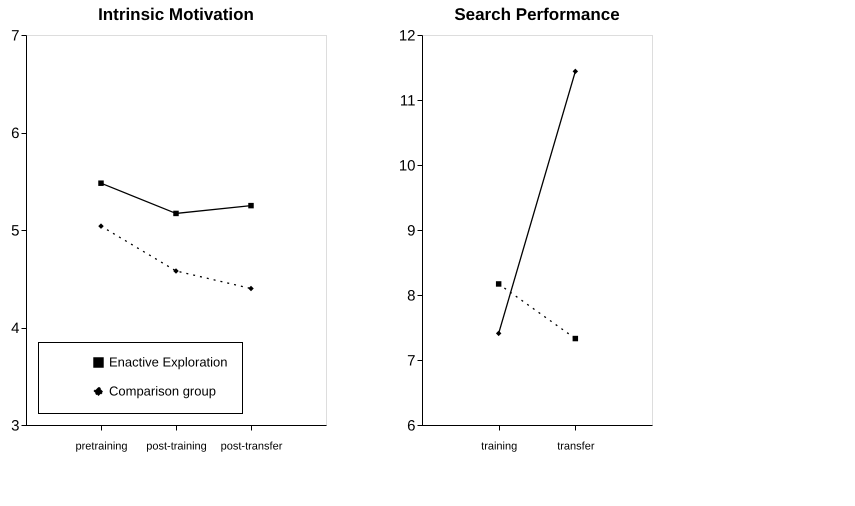 This screenshot has height=506, width=855. I want to click on chart-title: Intrinsic Motivation, so click(176, 14).